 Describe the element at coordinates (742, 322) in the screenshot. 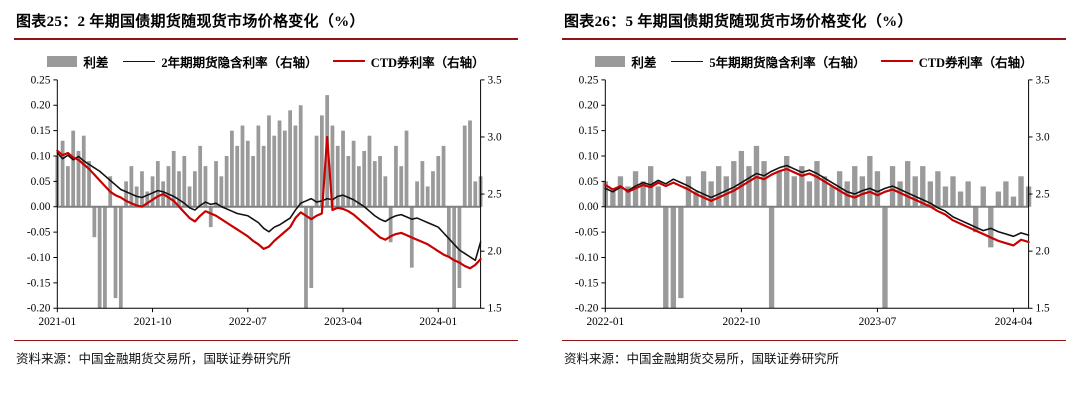

I see `svg-text: 2022-10` at that location.